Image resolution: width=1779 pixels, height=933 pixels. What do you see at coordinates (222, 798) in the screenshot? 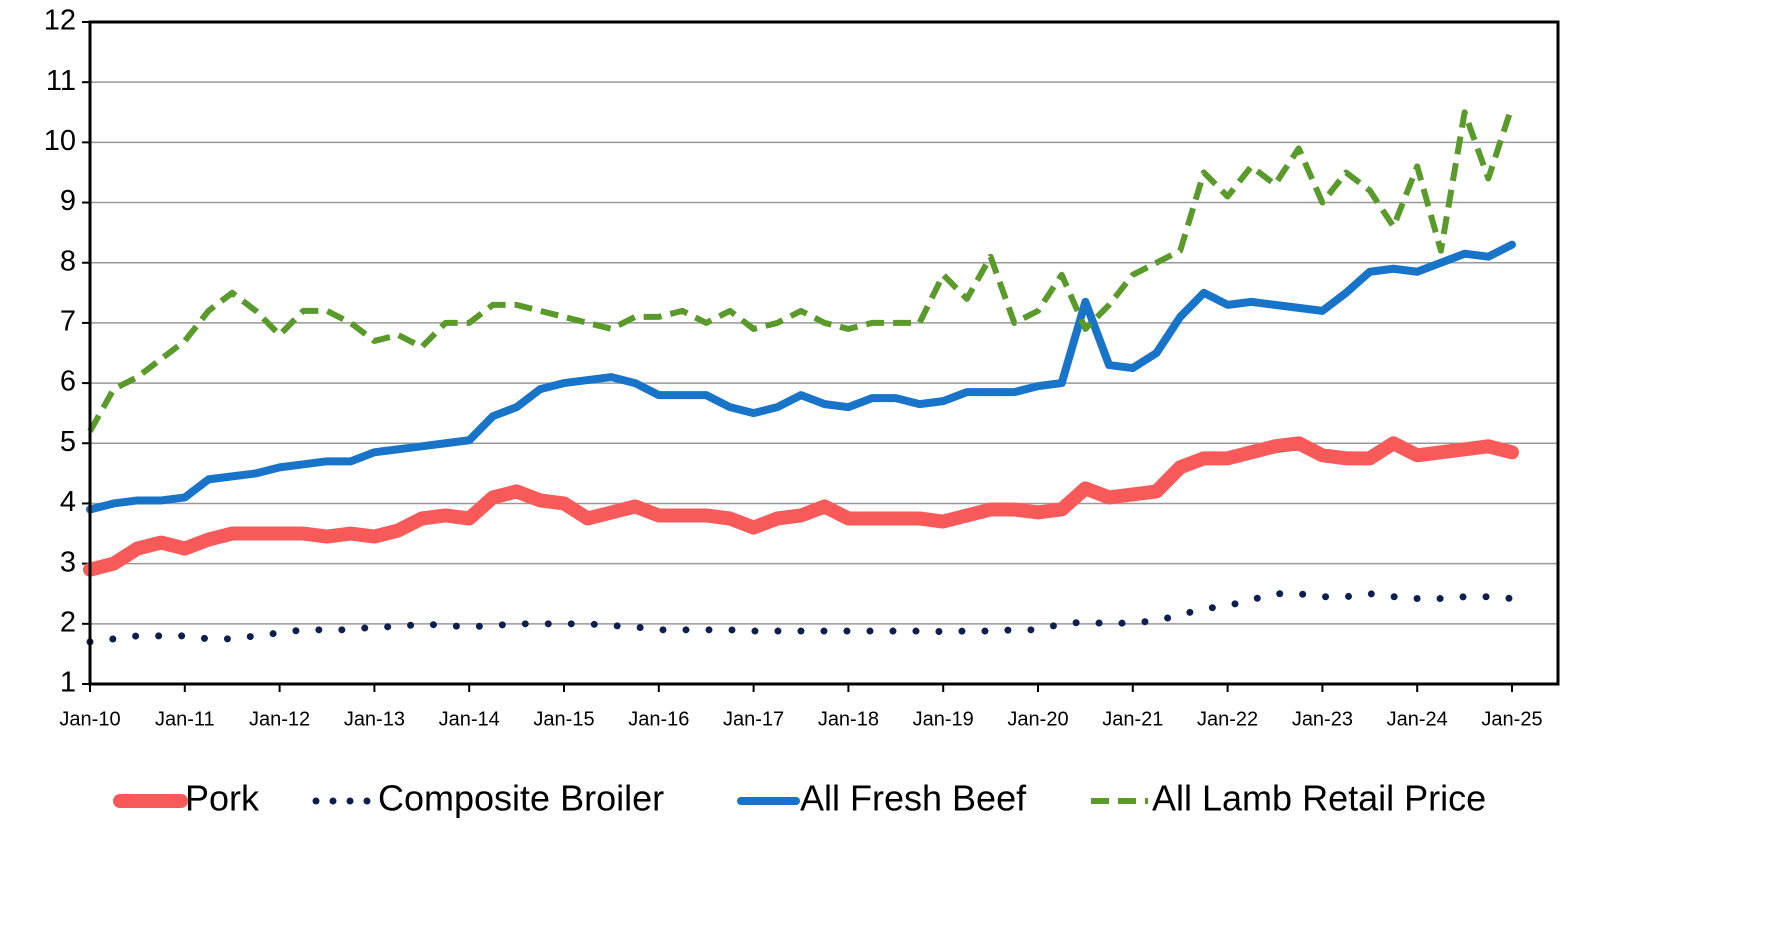
I see `legend-label: Pork` at bounding box center [222, 798].